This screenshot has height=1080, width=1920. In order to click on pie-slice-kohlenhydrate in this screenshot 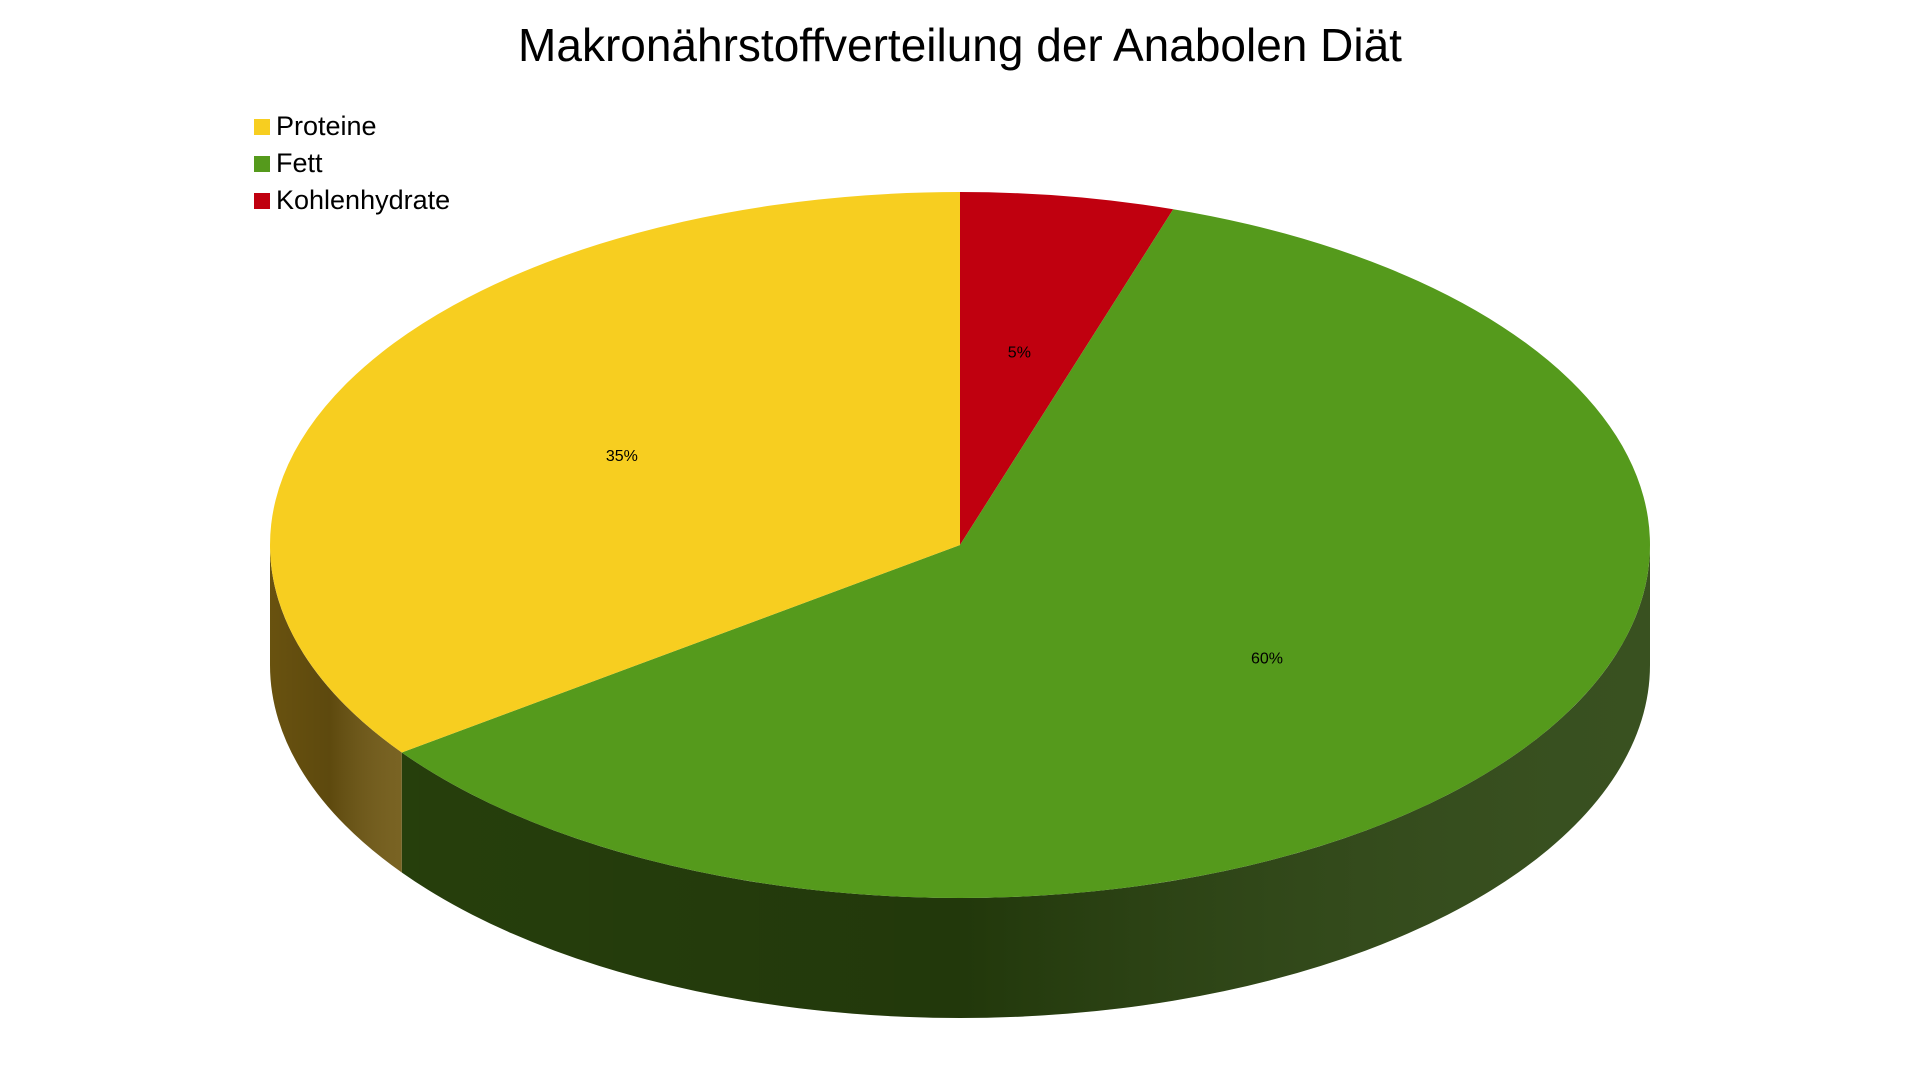, I will do `click(1067, 368)`.